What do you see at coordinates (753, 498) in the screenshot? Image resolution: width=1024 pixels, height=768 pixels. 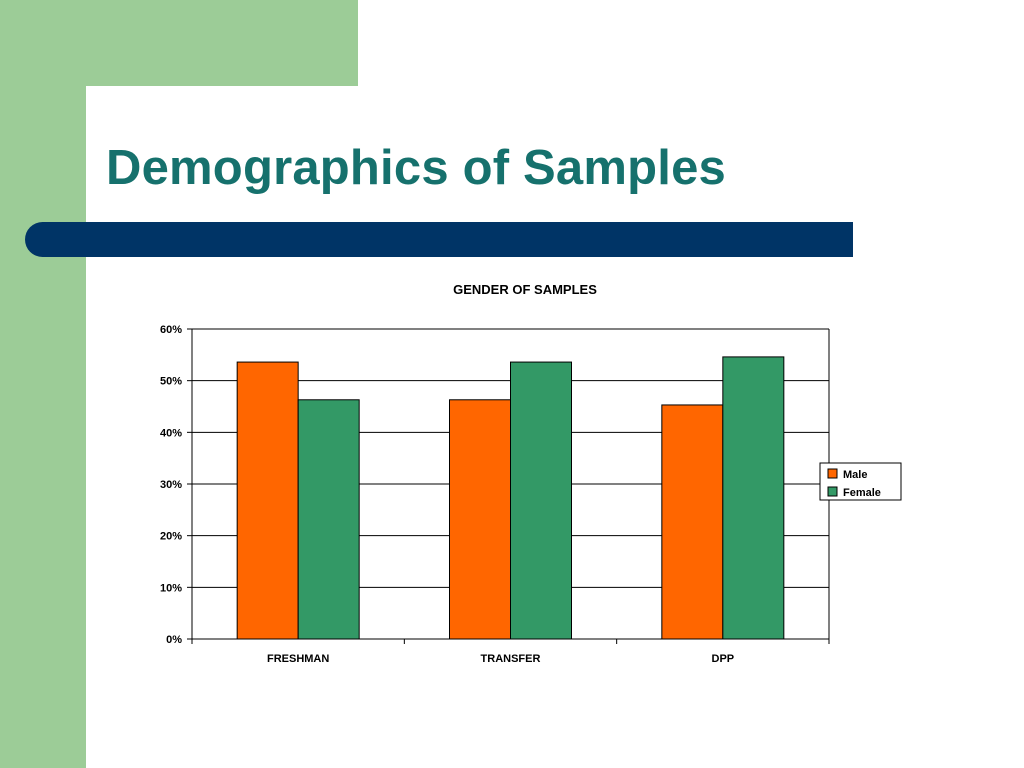 I see `bar-female-dpp` at bounding box center [753, 498].